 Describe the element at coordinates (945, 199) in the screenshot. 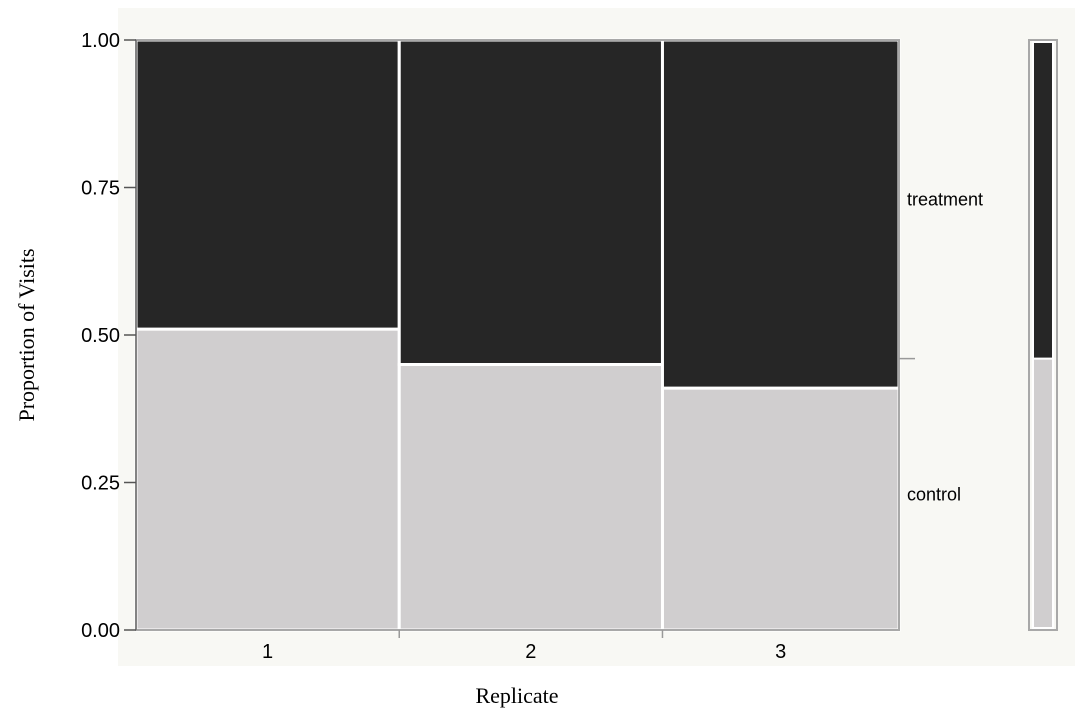

I see `level-label-treatment: treatment` at that location.